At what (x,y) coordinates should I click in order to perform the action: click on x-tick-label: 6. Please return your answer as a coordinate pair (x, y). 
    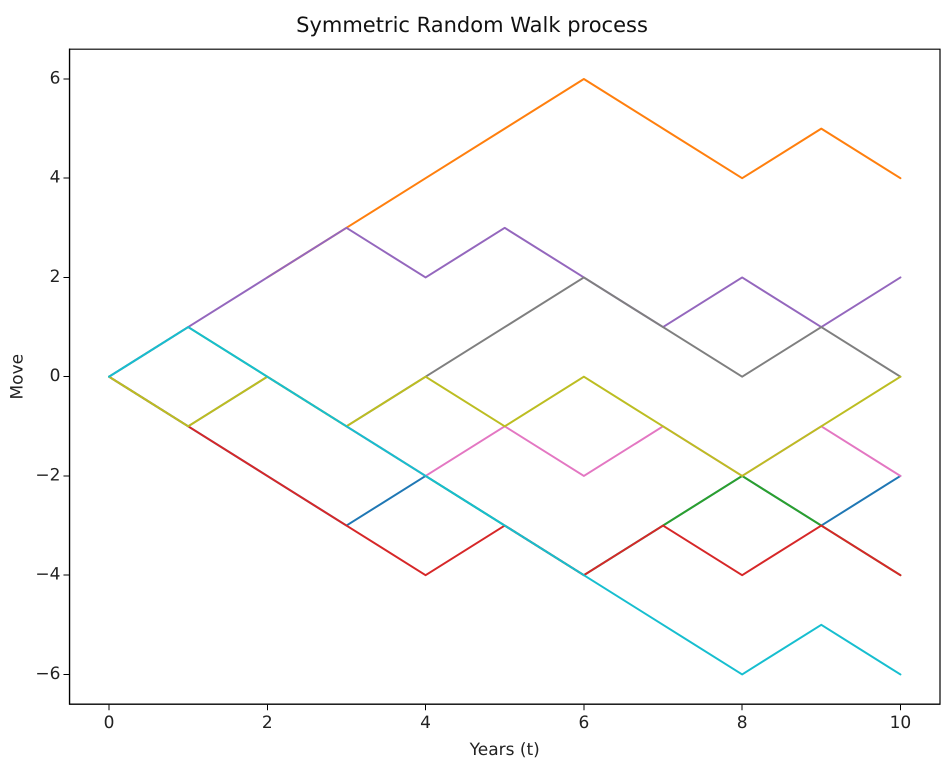
    Looking at the image, I should click on (584, 722).